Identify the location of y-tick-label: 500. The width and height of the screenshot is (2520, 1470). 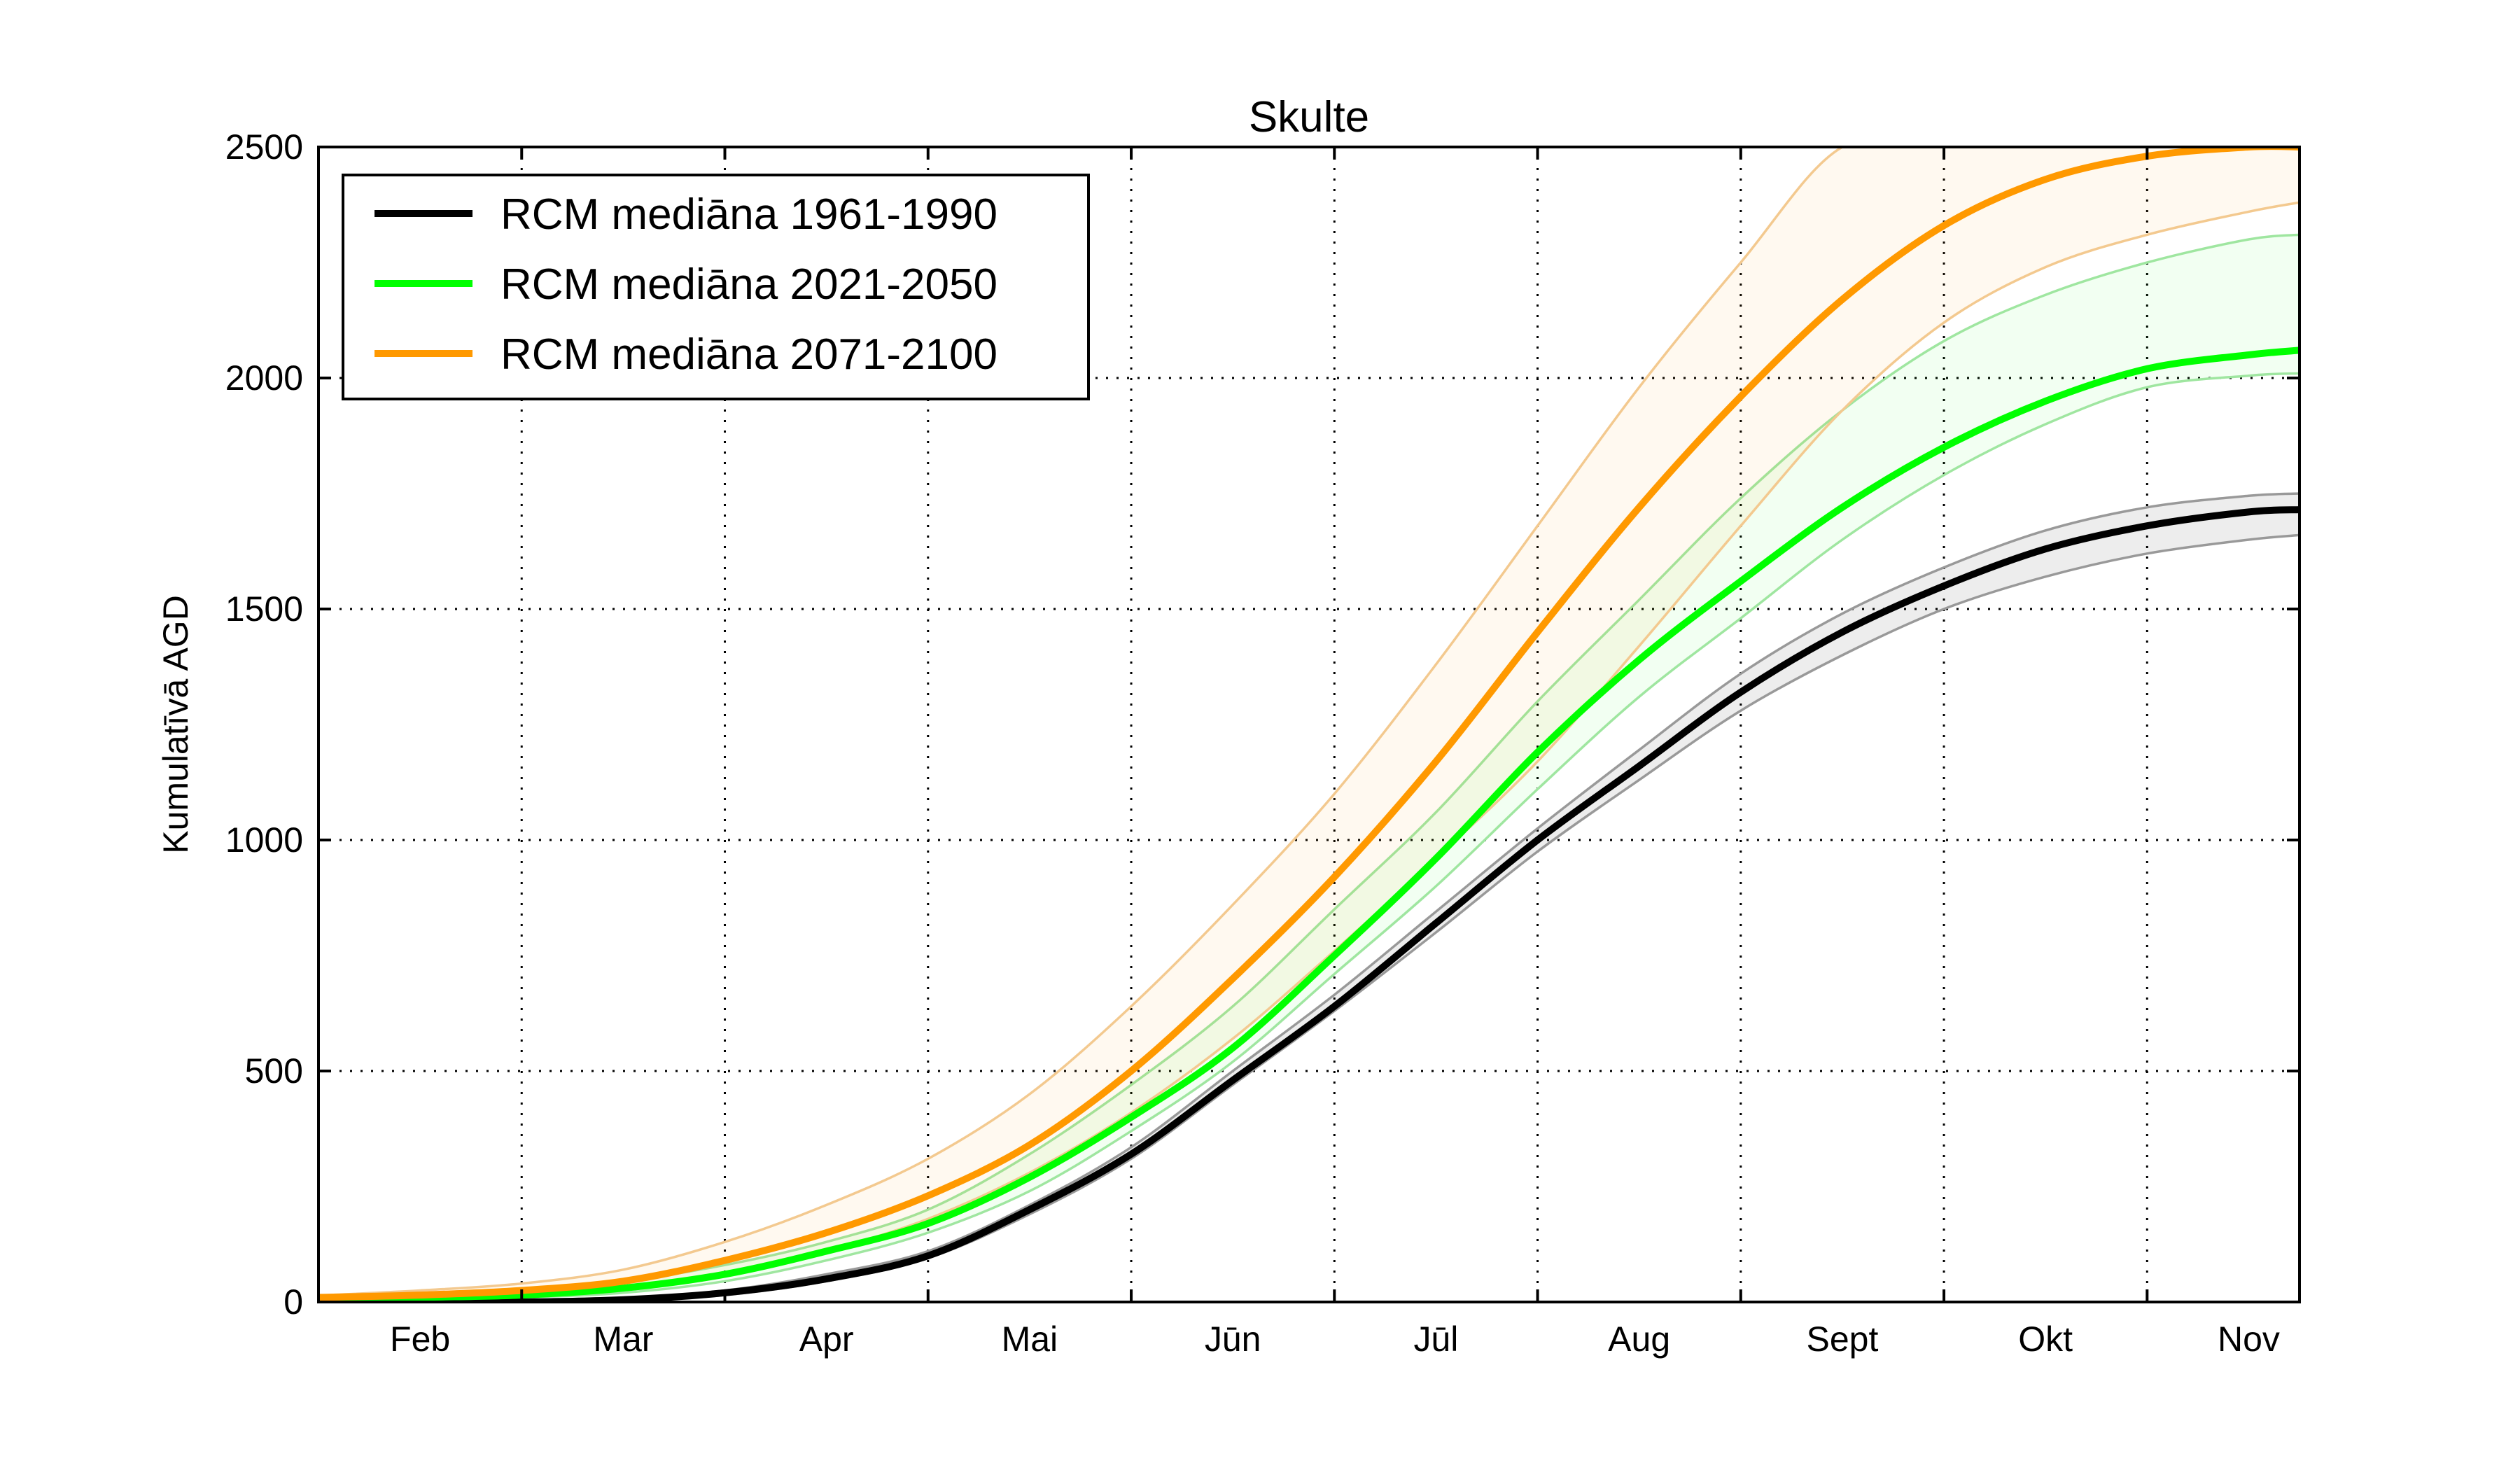
(274, 1071).